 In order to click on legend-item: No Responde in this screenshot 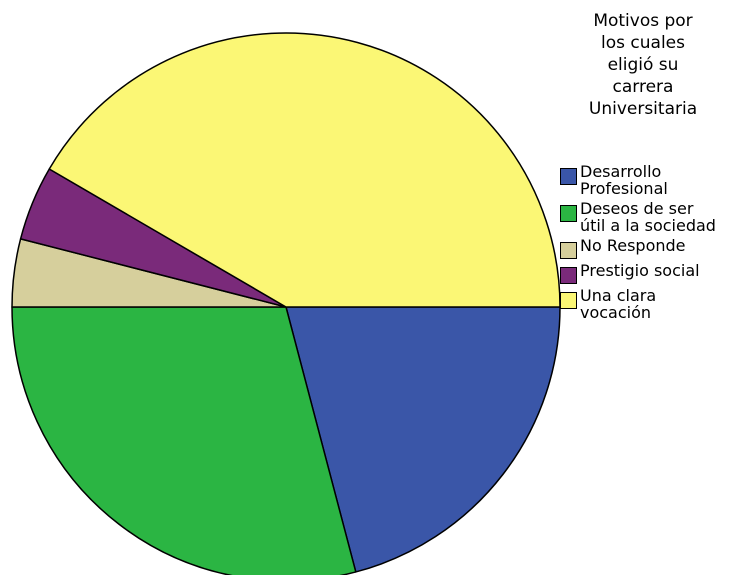, I will do `click(640, 248)`.